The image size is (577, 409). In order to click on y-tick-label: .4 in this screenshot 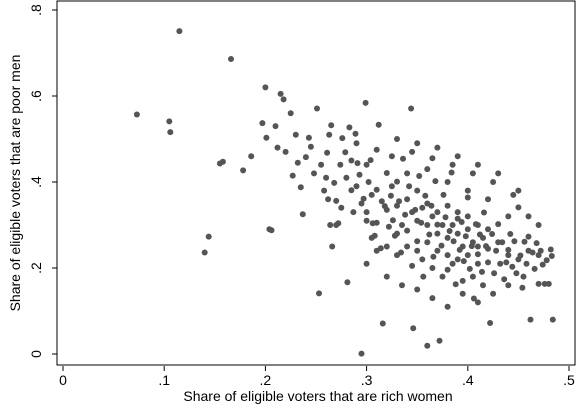, I will do `click(36, 182)`.